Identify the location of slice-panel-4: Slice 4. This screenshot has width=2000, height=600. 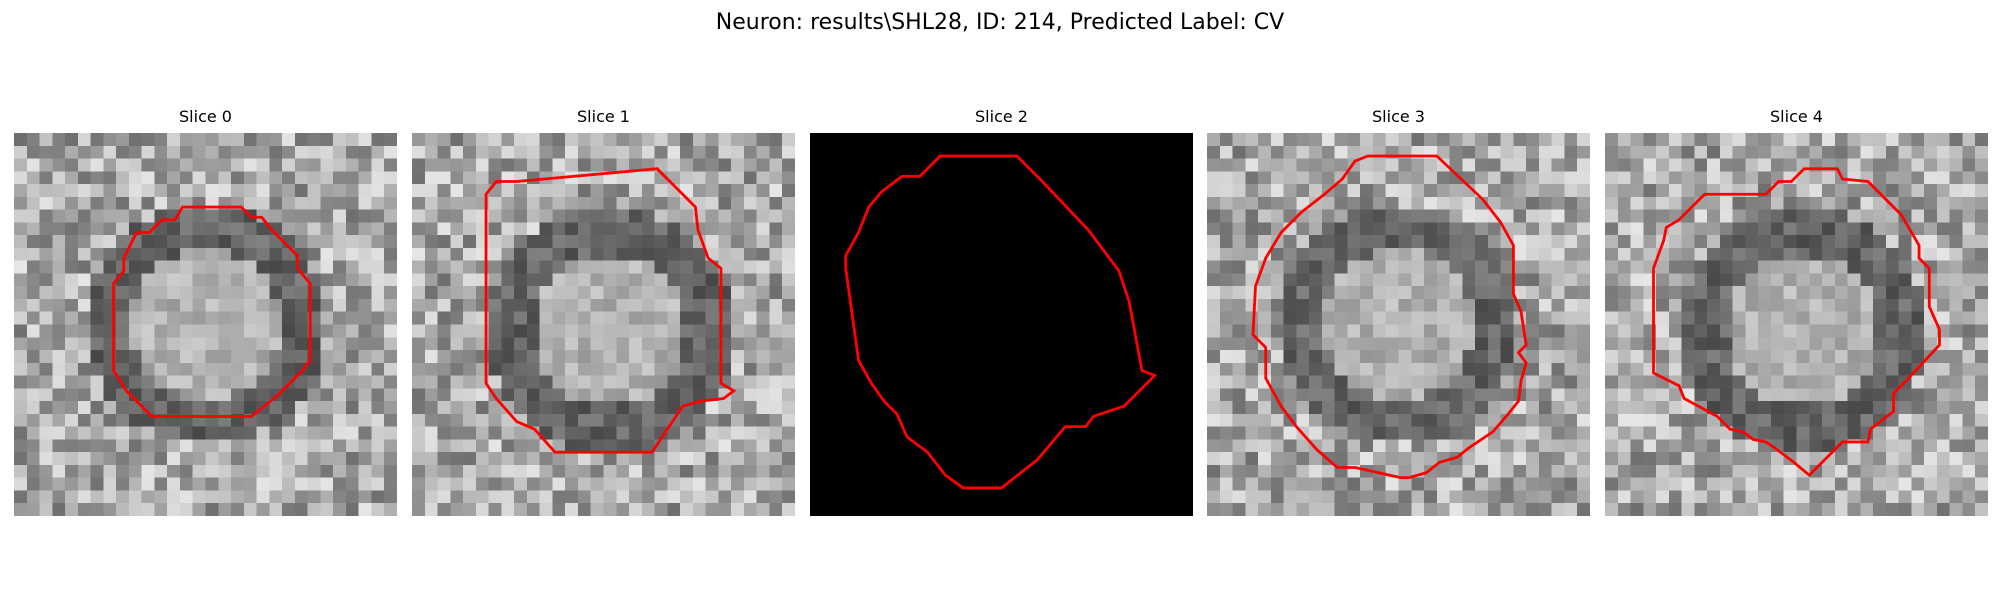
(1796, 311).